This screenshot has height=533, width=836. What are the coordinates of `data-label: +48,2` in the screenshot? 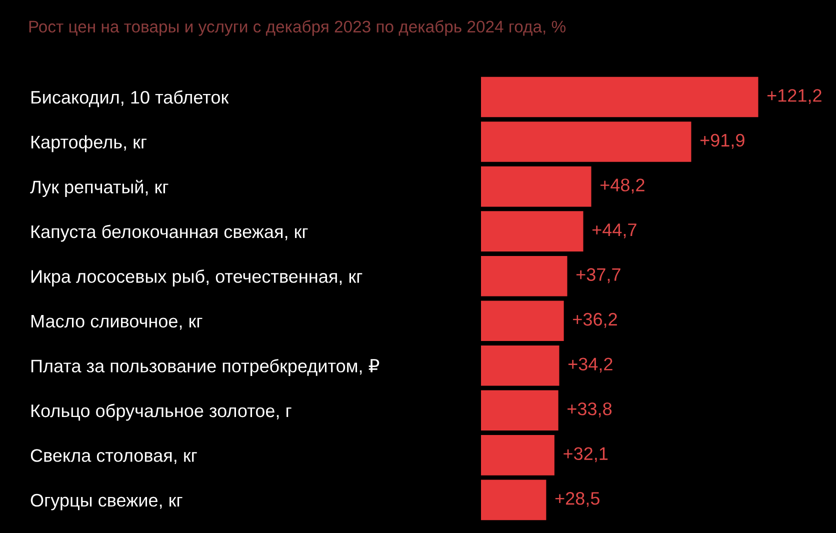 It's located at (622, 186).